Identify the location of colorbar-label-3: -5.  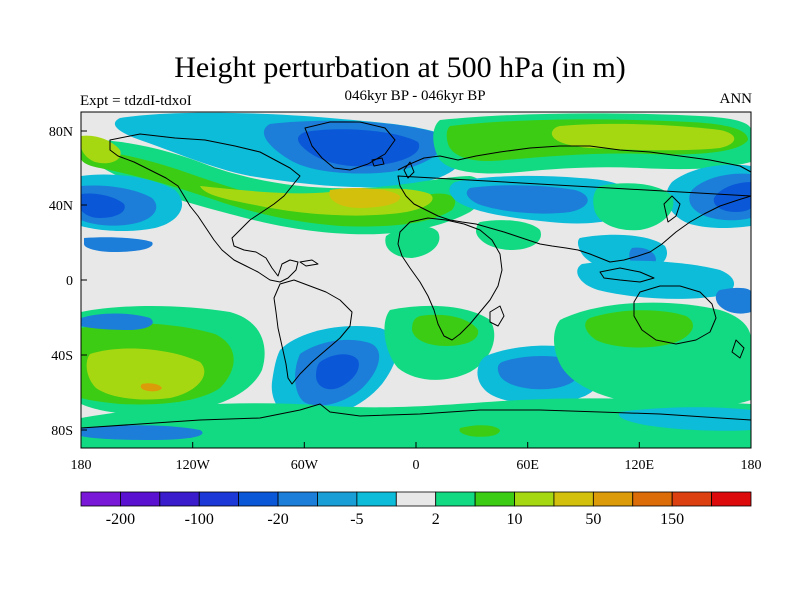
(356, 519).